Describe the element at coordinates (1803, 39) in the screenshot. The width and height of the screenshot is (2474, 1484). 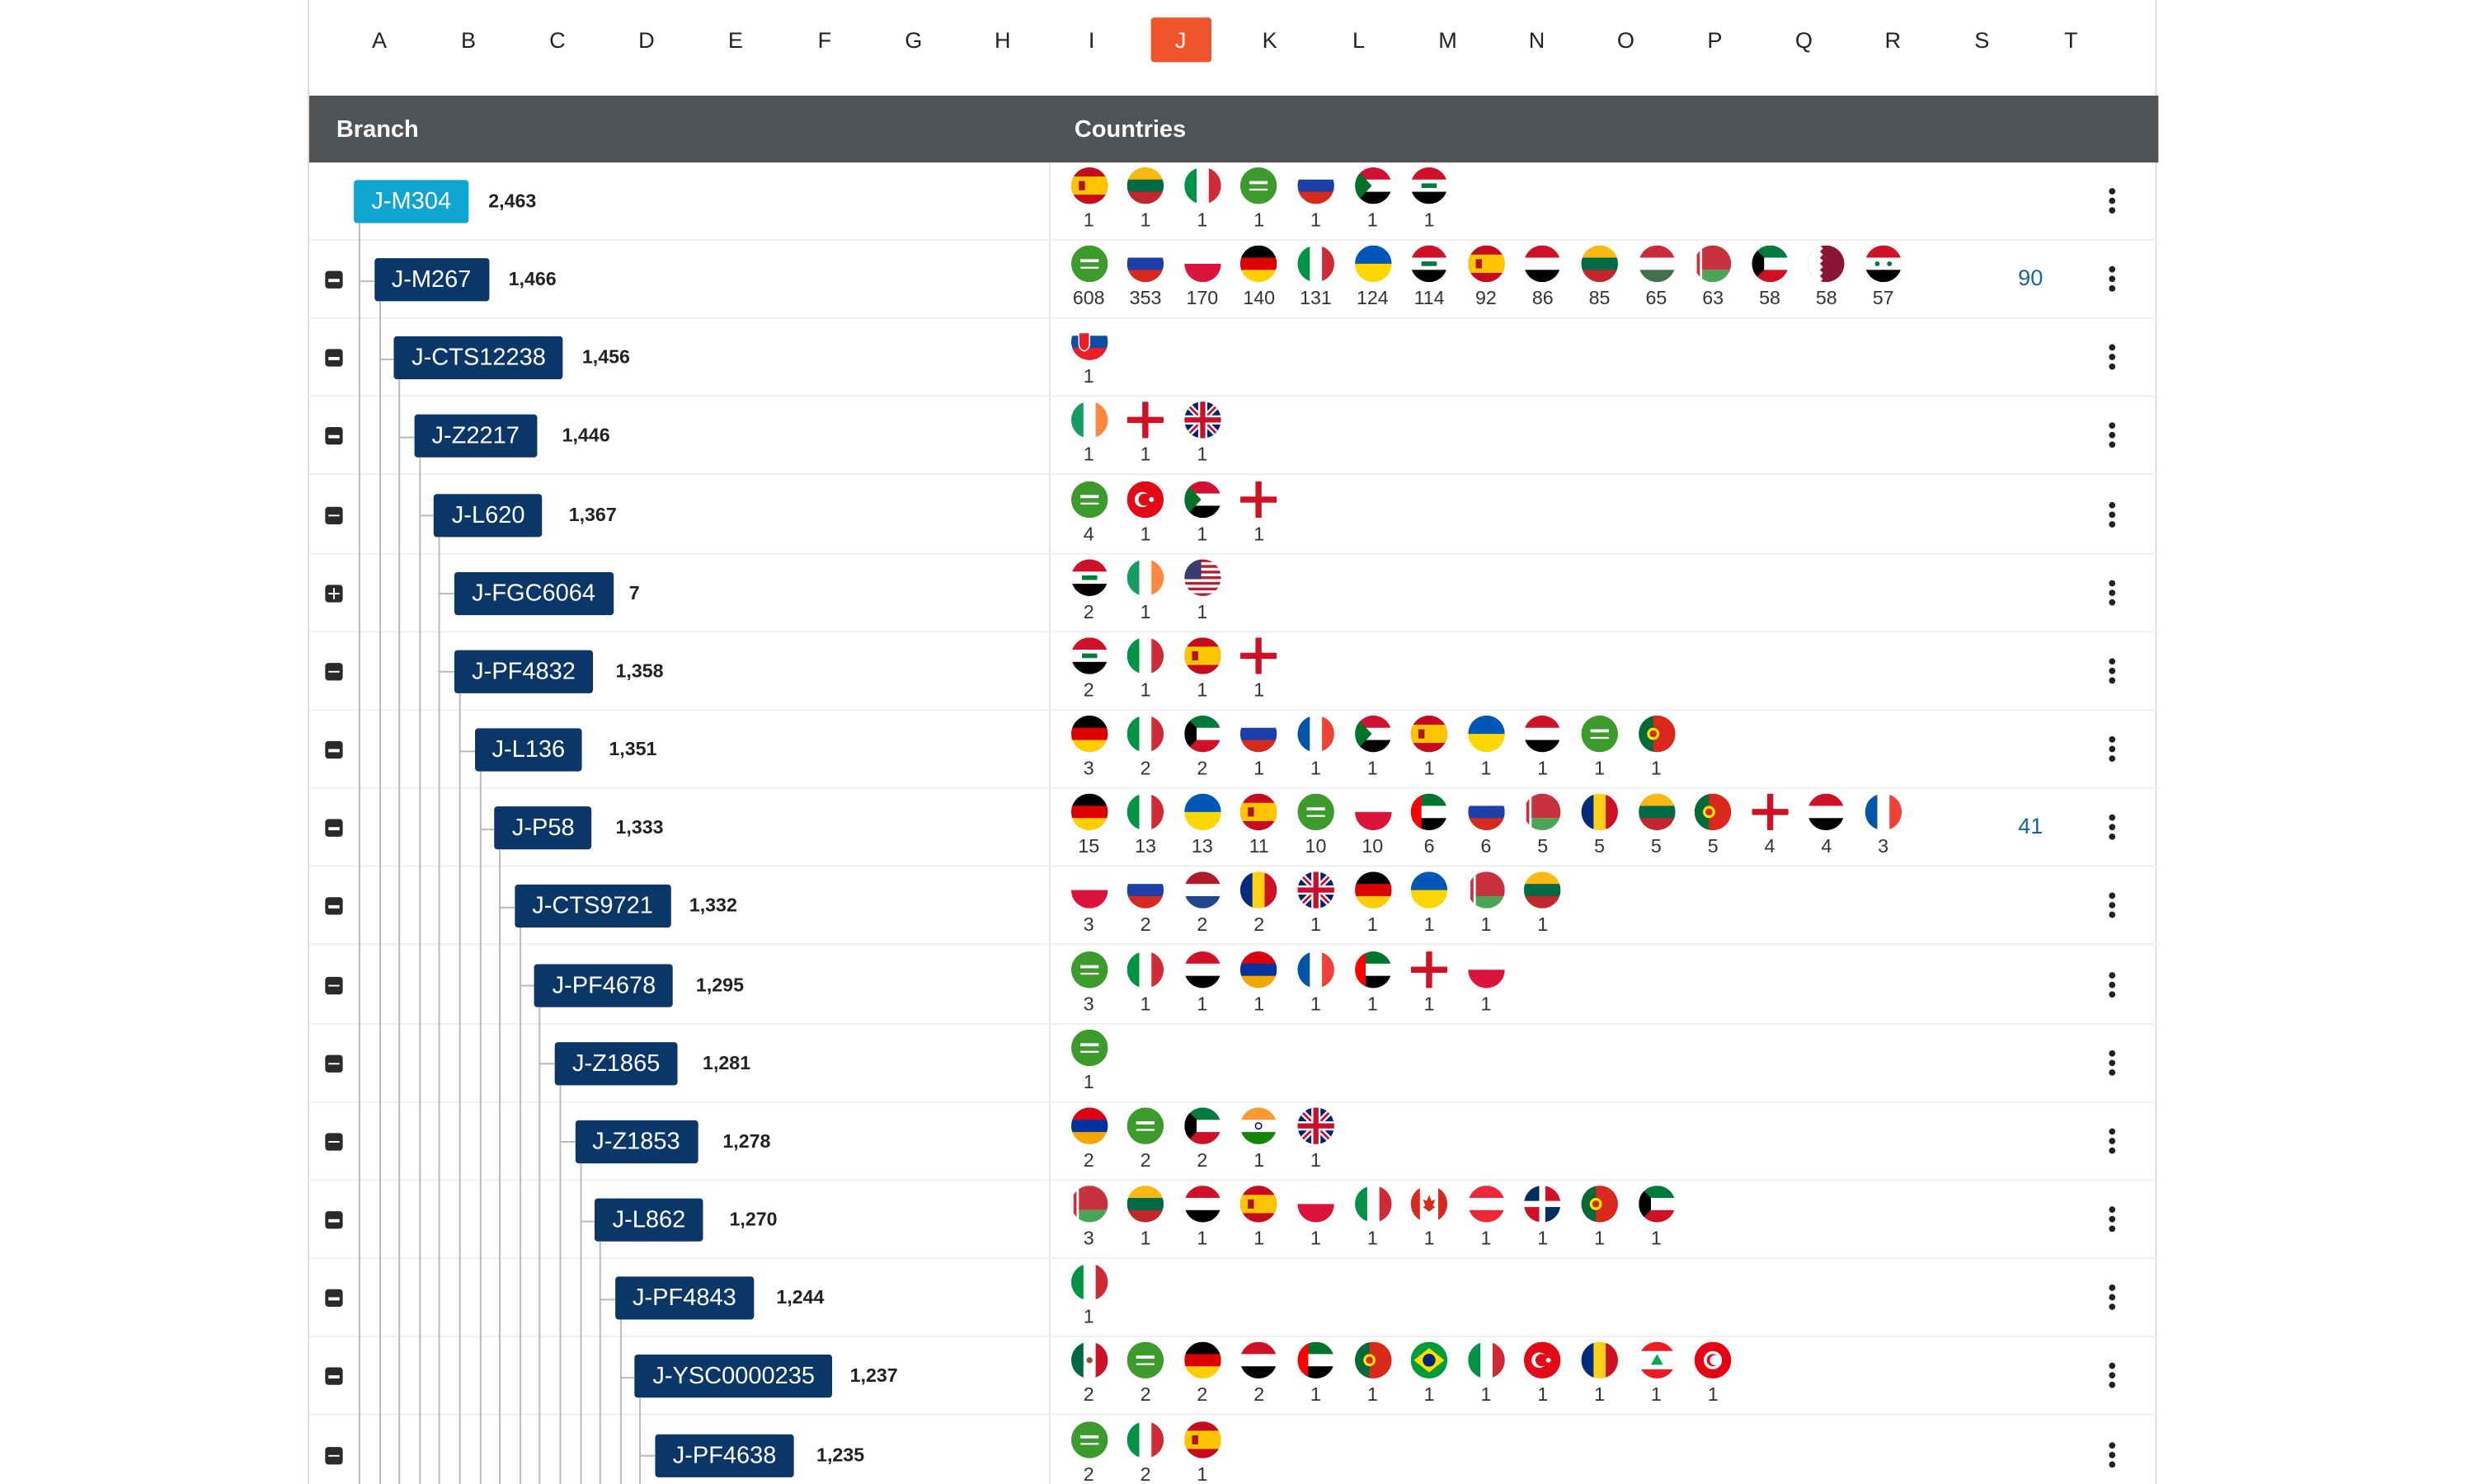
I see `letter-q: Q` at that location.